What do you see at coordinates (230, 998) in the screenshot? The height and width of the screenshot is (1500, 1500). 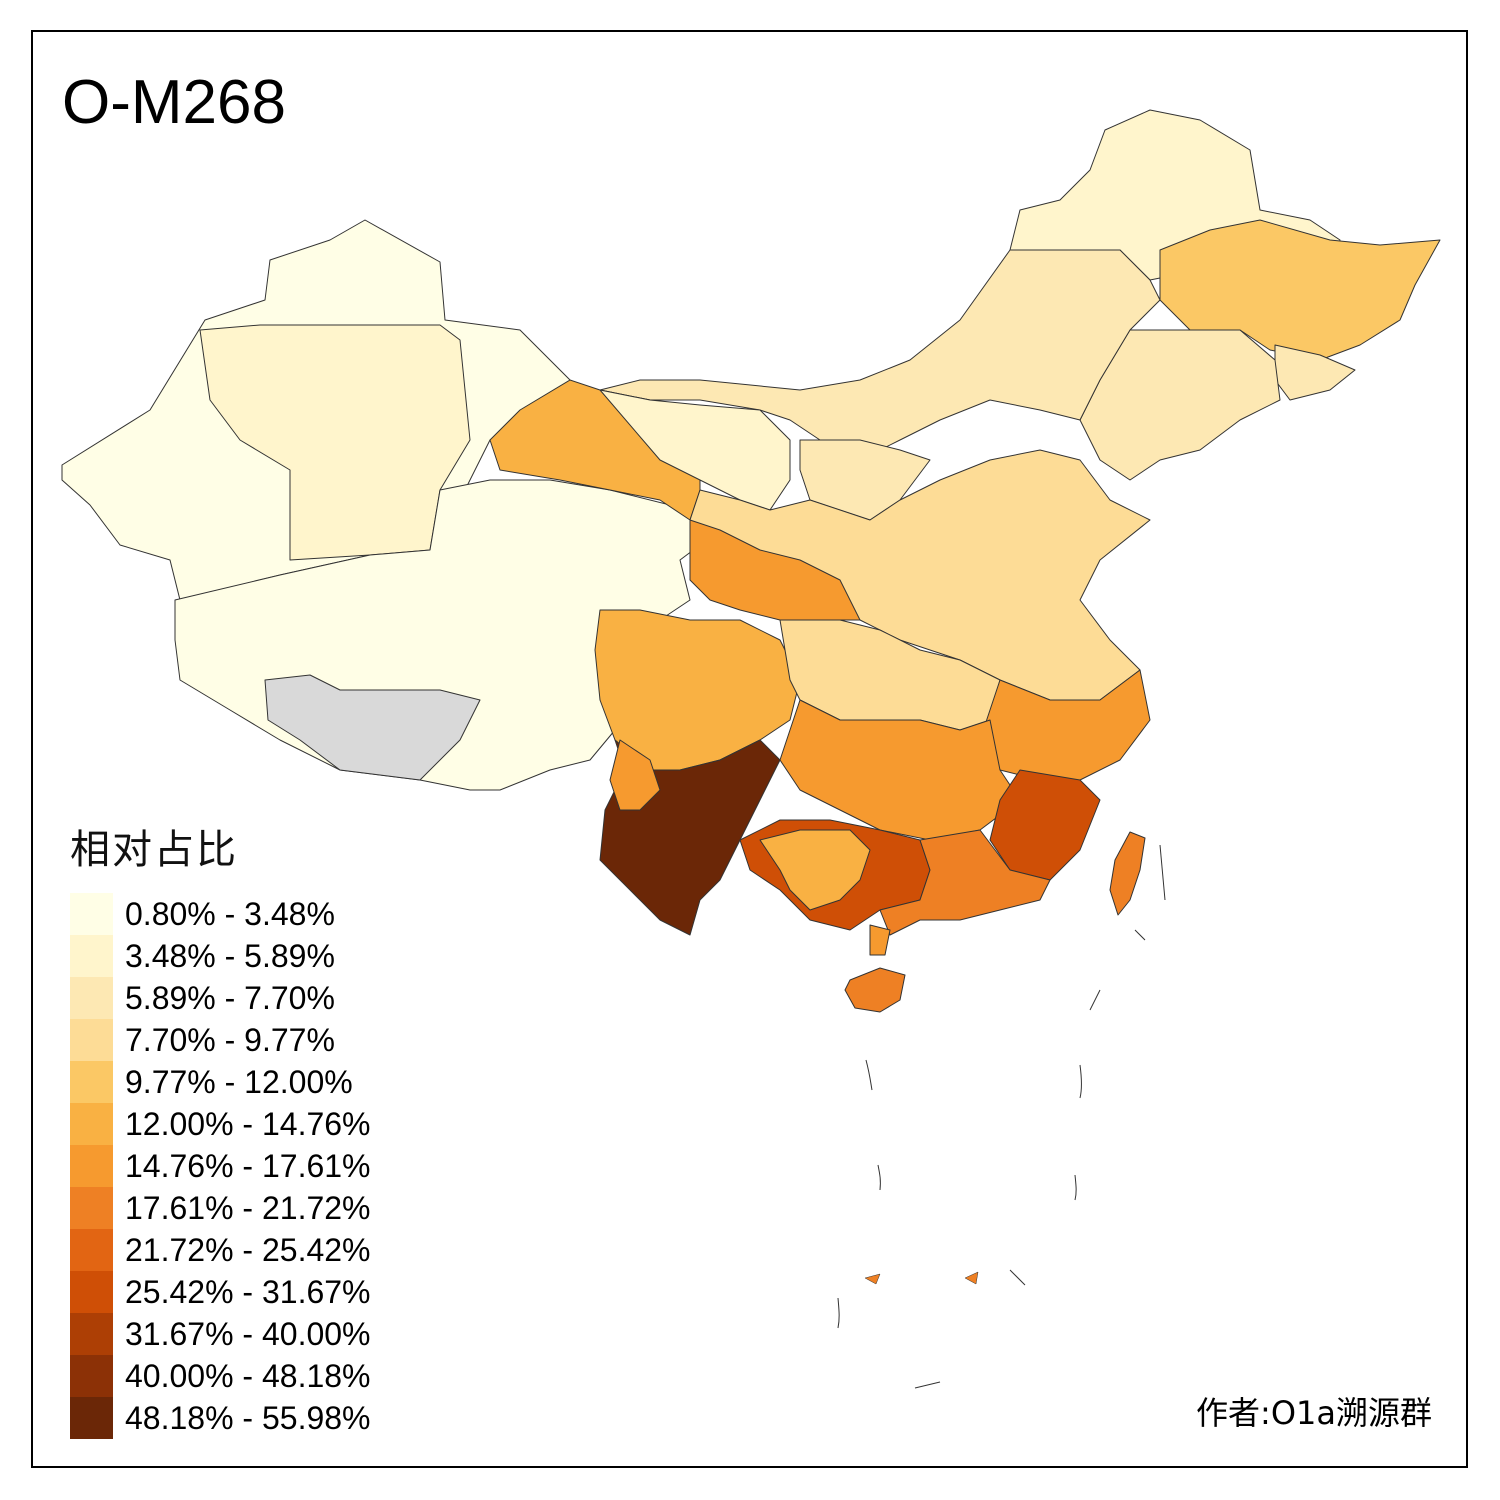 I see `legend-label: 5.89% - 7.70%` at bounding box center [230, 998].